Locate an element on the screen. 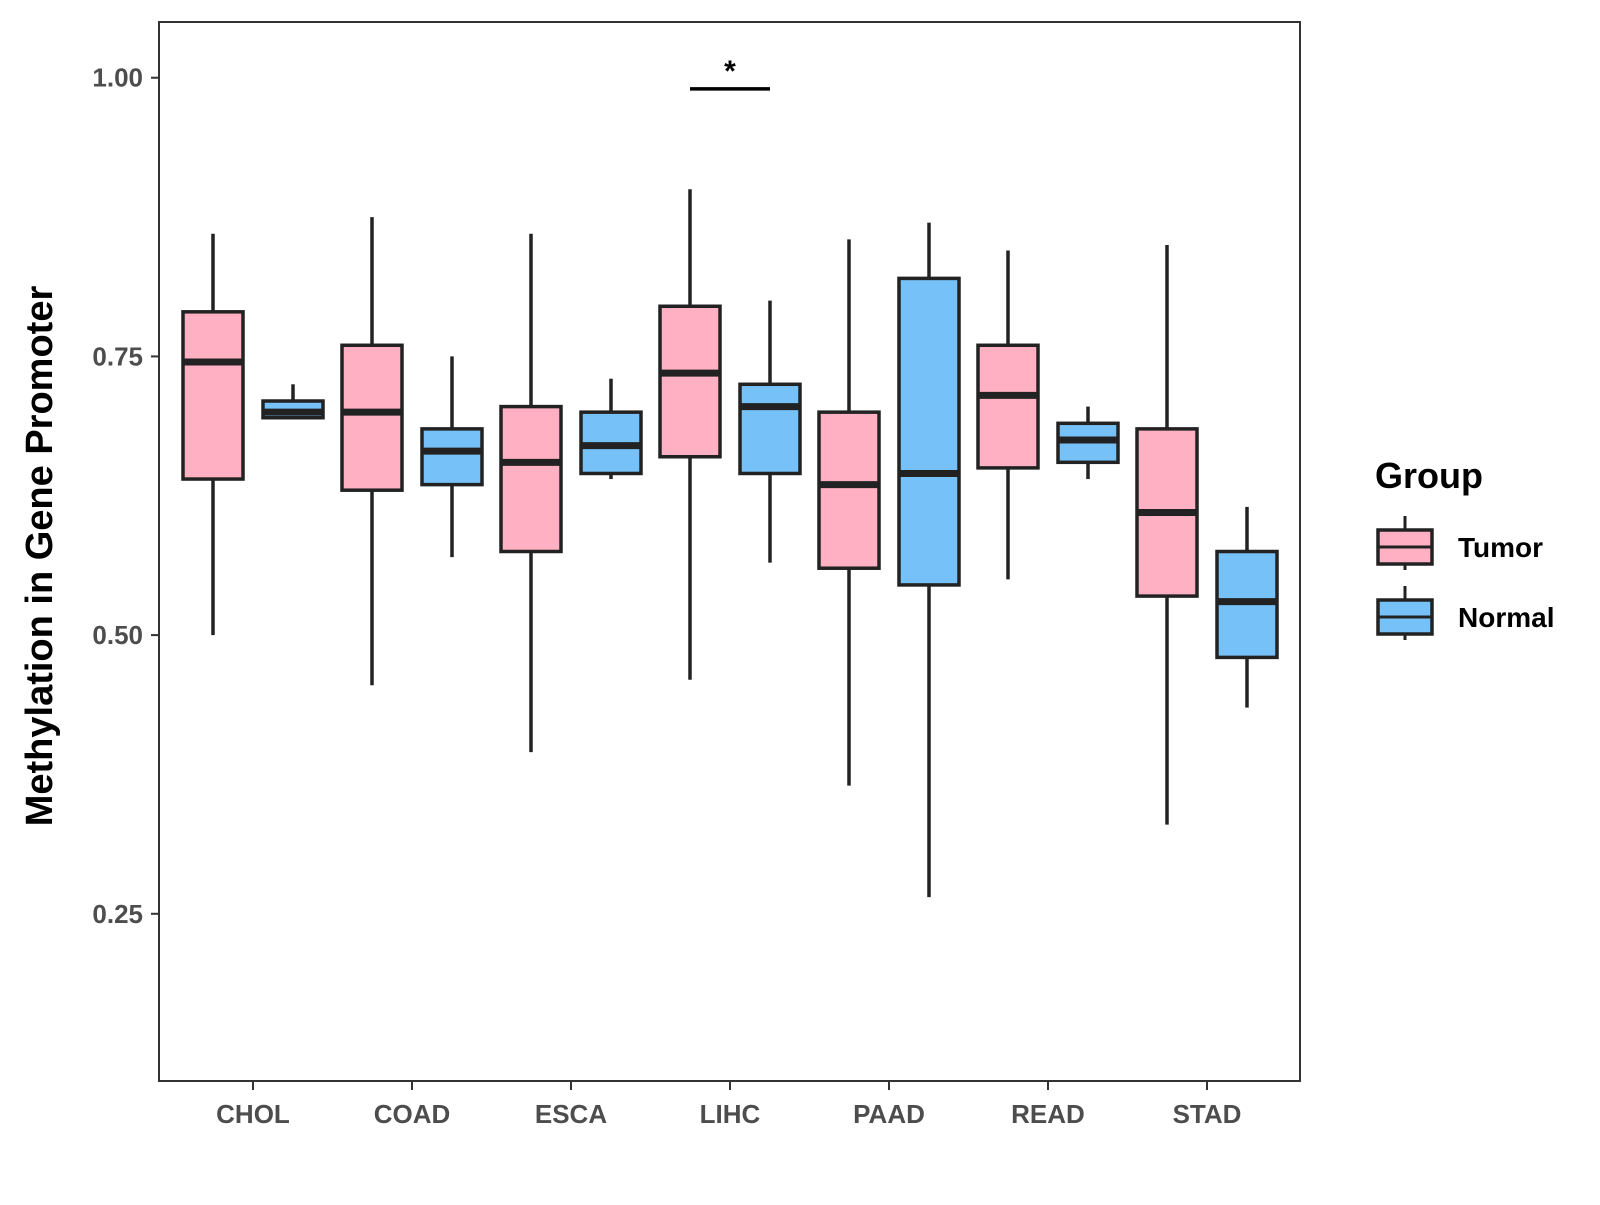 The image size is (1600, 1205). y-axis-title: Methylation in Gene Promoter is located at coordinates (40, 556).